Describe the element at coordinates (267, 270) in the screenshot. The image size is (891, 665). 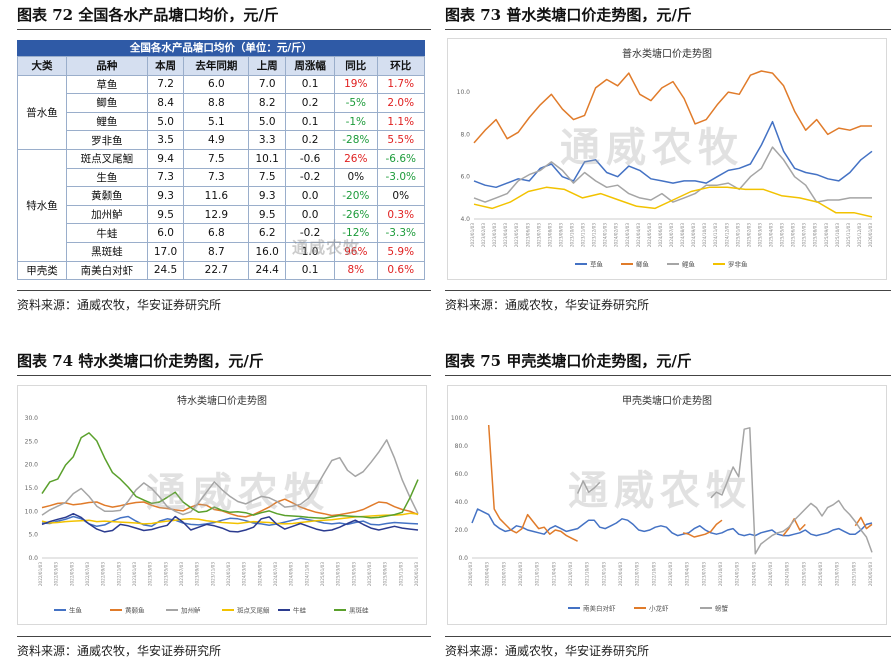
I see `table-cell: 24.4` at that location.